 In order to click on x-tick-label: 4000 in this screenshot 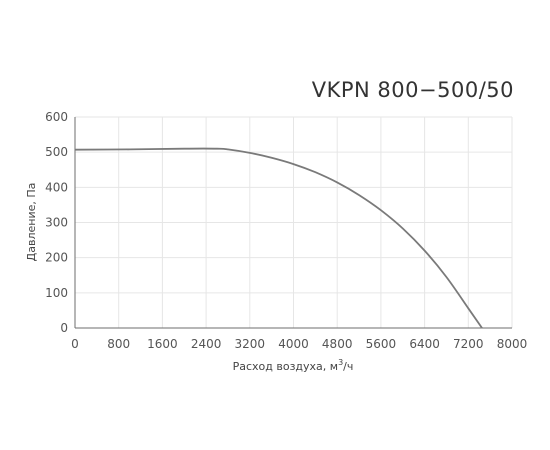, I will do `click(293, 344)`.